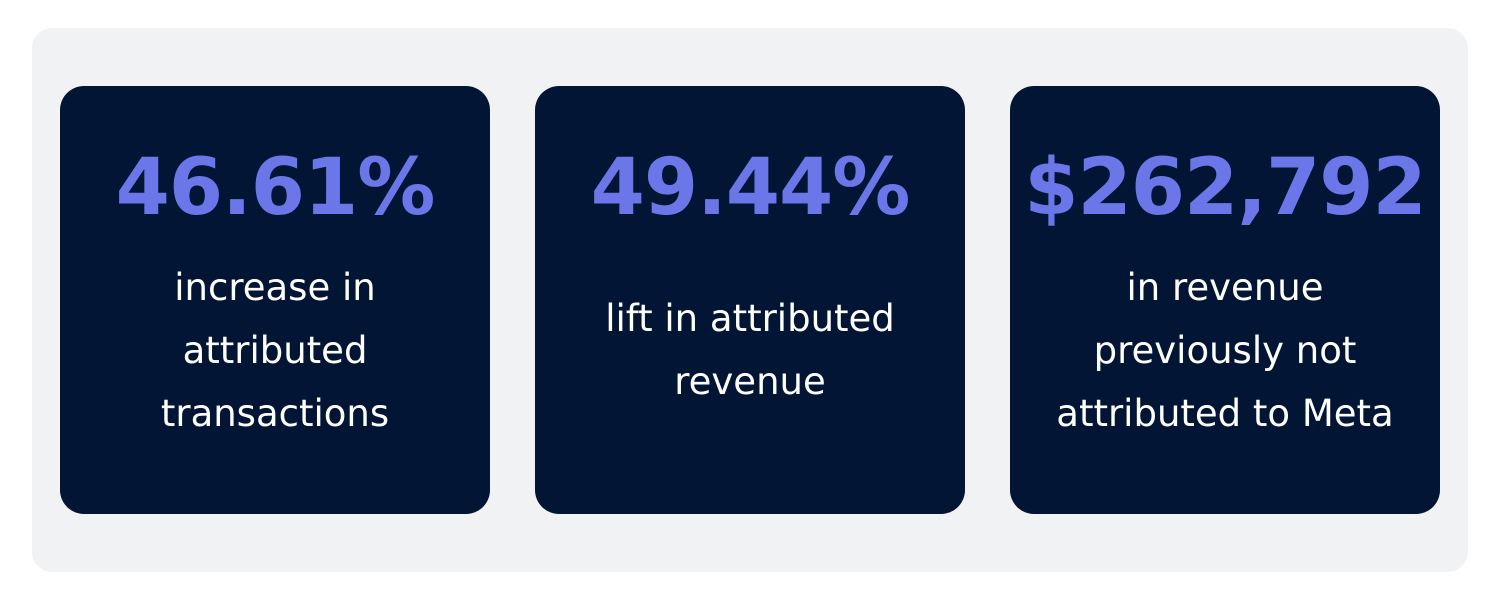 The height and width of the screenshot is (600, 1500). What do you see at coordinates (275, 413) in the screenshot?
I see `description-line: transactions` at bounding box center [275, 413].